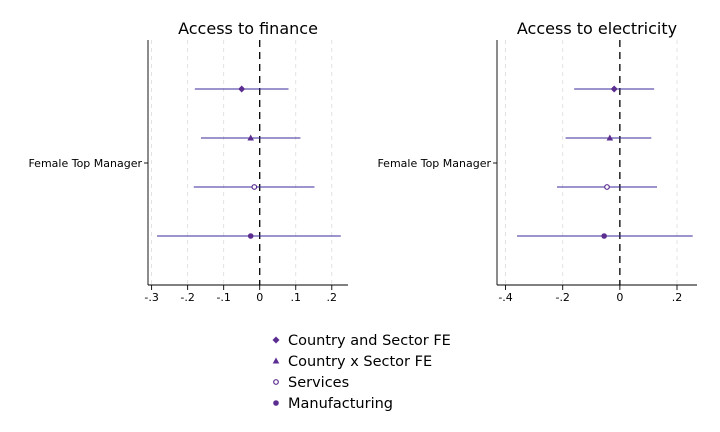 The width and height of the screenshot is (720, 432). I want to click on legend-marker-diamond, so click(276, 340).